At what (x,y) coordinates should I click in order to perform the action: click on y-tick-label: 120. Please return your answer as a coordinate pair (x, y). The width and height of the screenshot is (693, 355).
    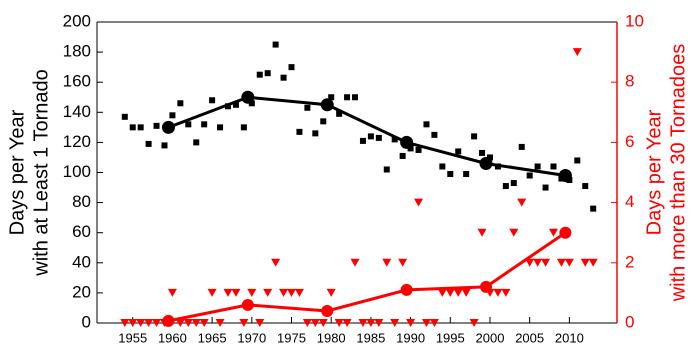
    Looking at the image, I should click on (77, 141).